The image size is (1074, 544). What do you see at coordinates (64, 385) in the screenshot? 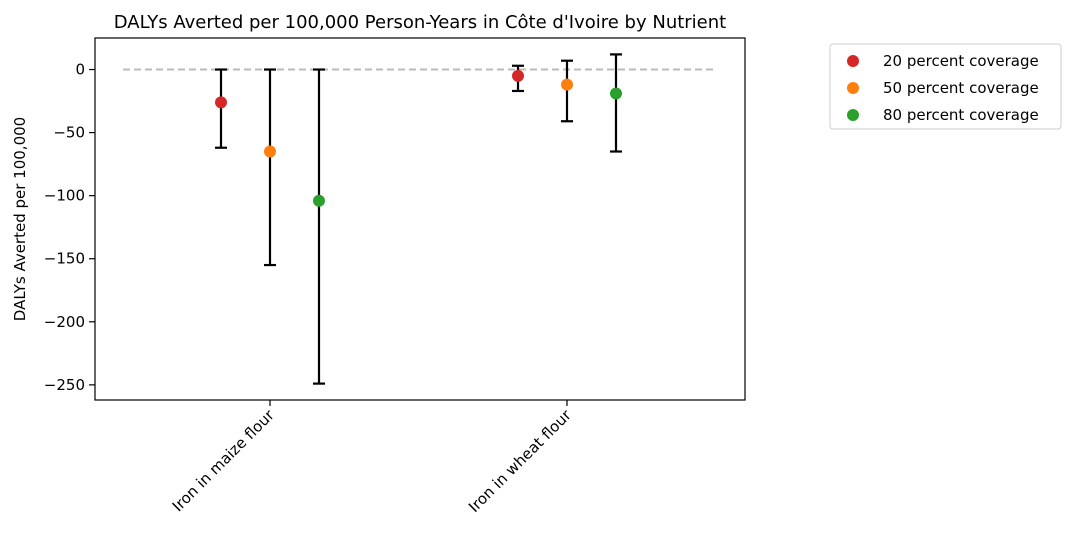
I see `y-tick-label: −250` at bounding box center [64, 385].